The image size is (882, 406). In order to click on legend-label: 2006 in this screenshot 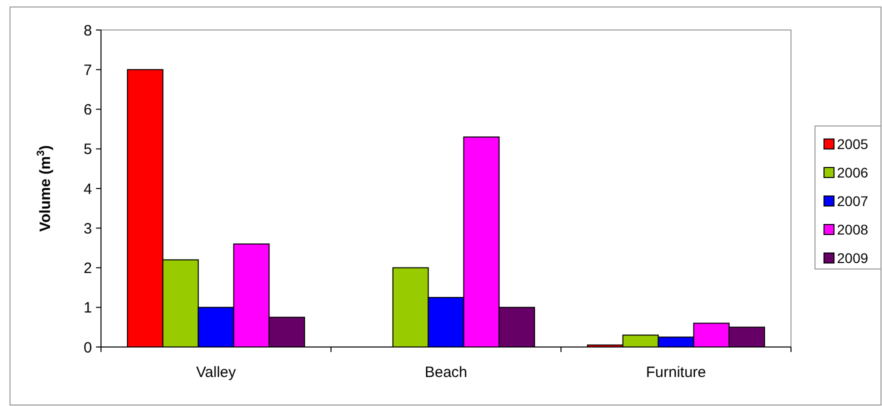, I will do `click(852, 172)`.